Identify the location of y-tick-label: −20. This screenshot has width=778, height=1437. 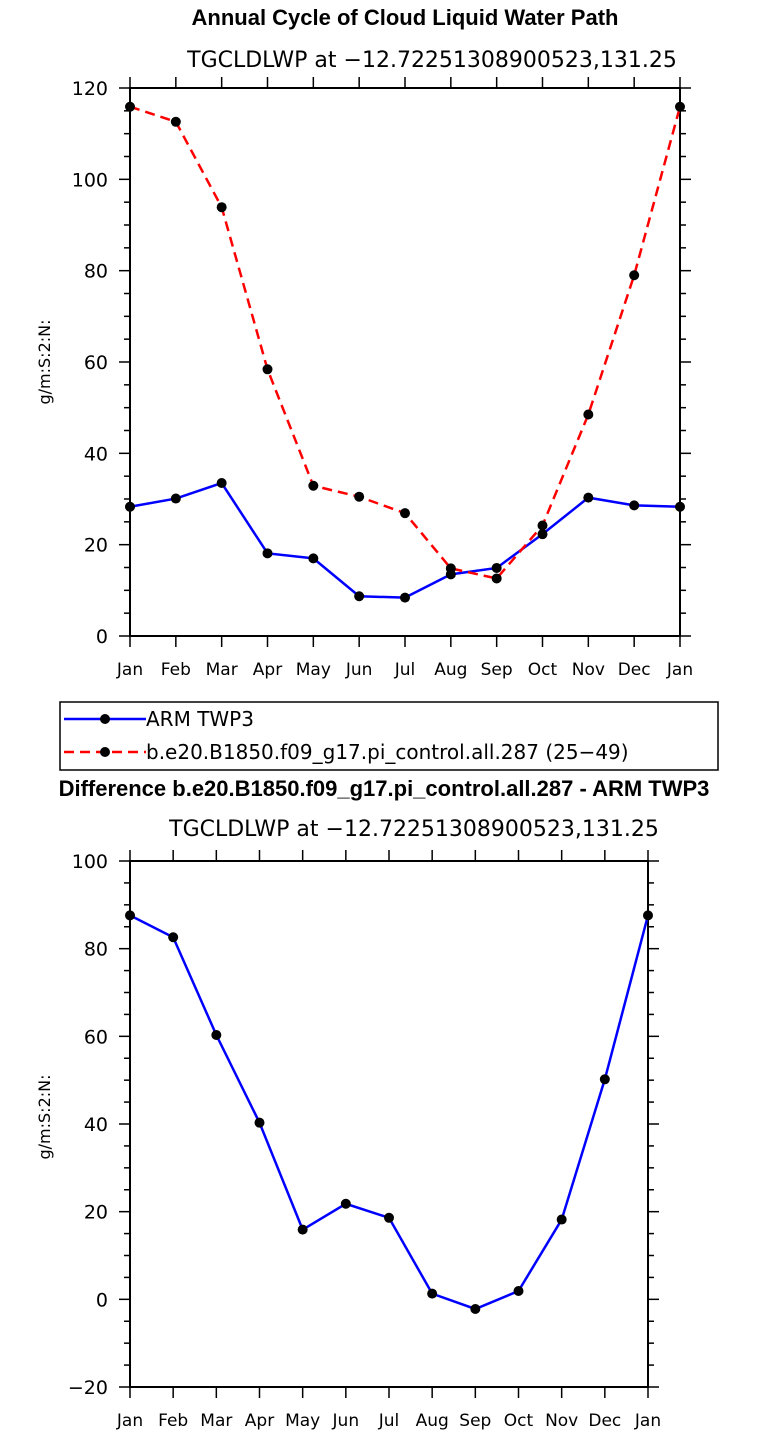
(88, 1388).